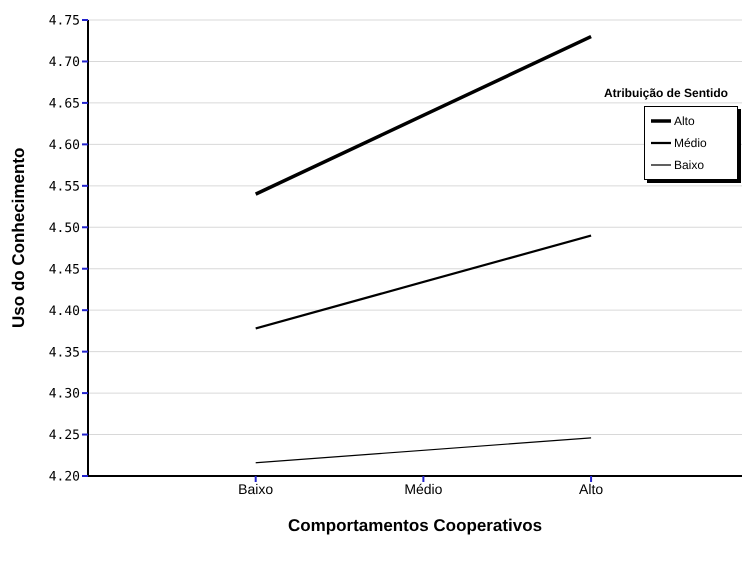  I want to click on legend-label: Médio, so click(690, 143).